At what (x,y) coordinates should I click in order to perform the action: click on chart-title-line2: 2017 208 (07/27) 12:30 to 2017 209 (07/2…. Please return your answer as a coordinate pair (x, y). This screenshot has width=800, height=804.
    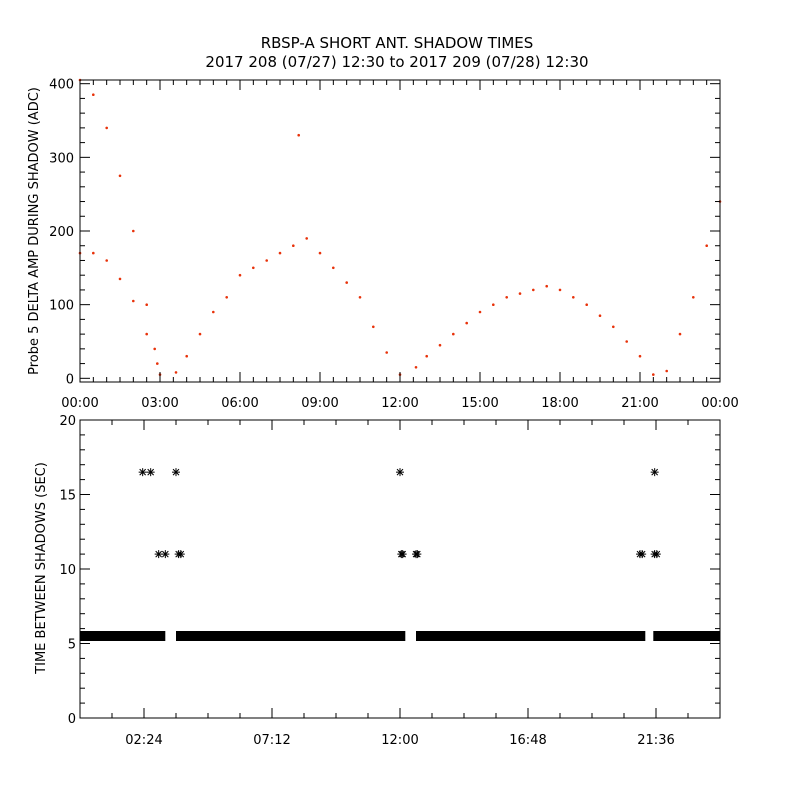
    Looking at the image, I should click on (396, 62).